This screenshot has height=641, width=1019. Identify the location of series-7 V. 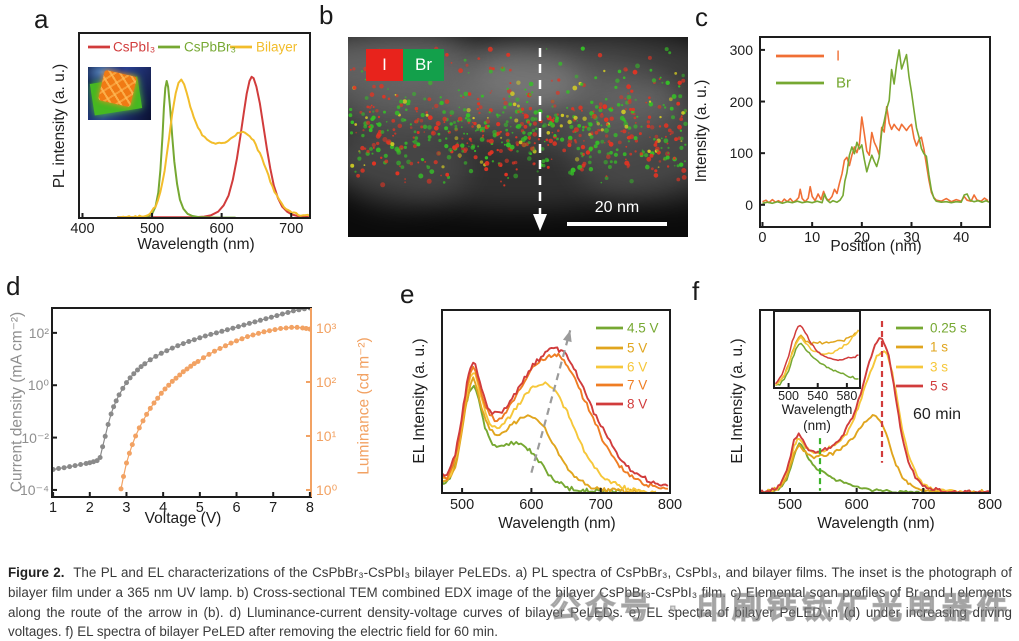
(555, 421).